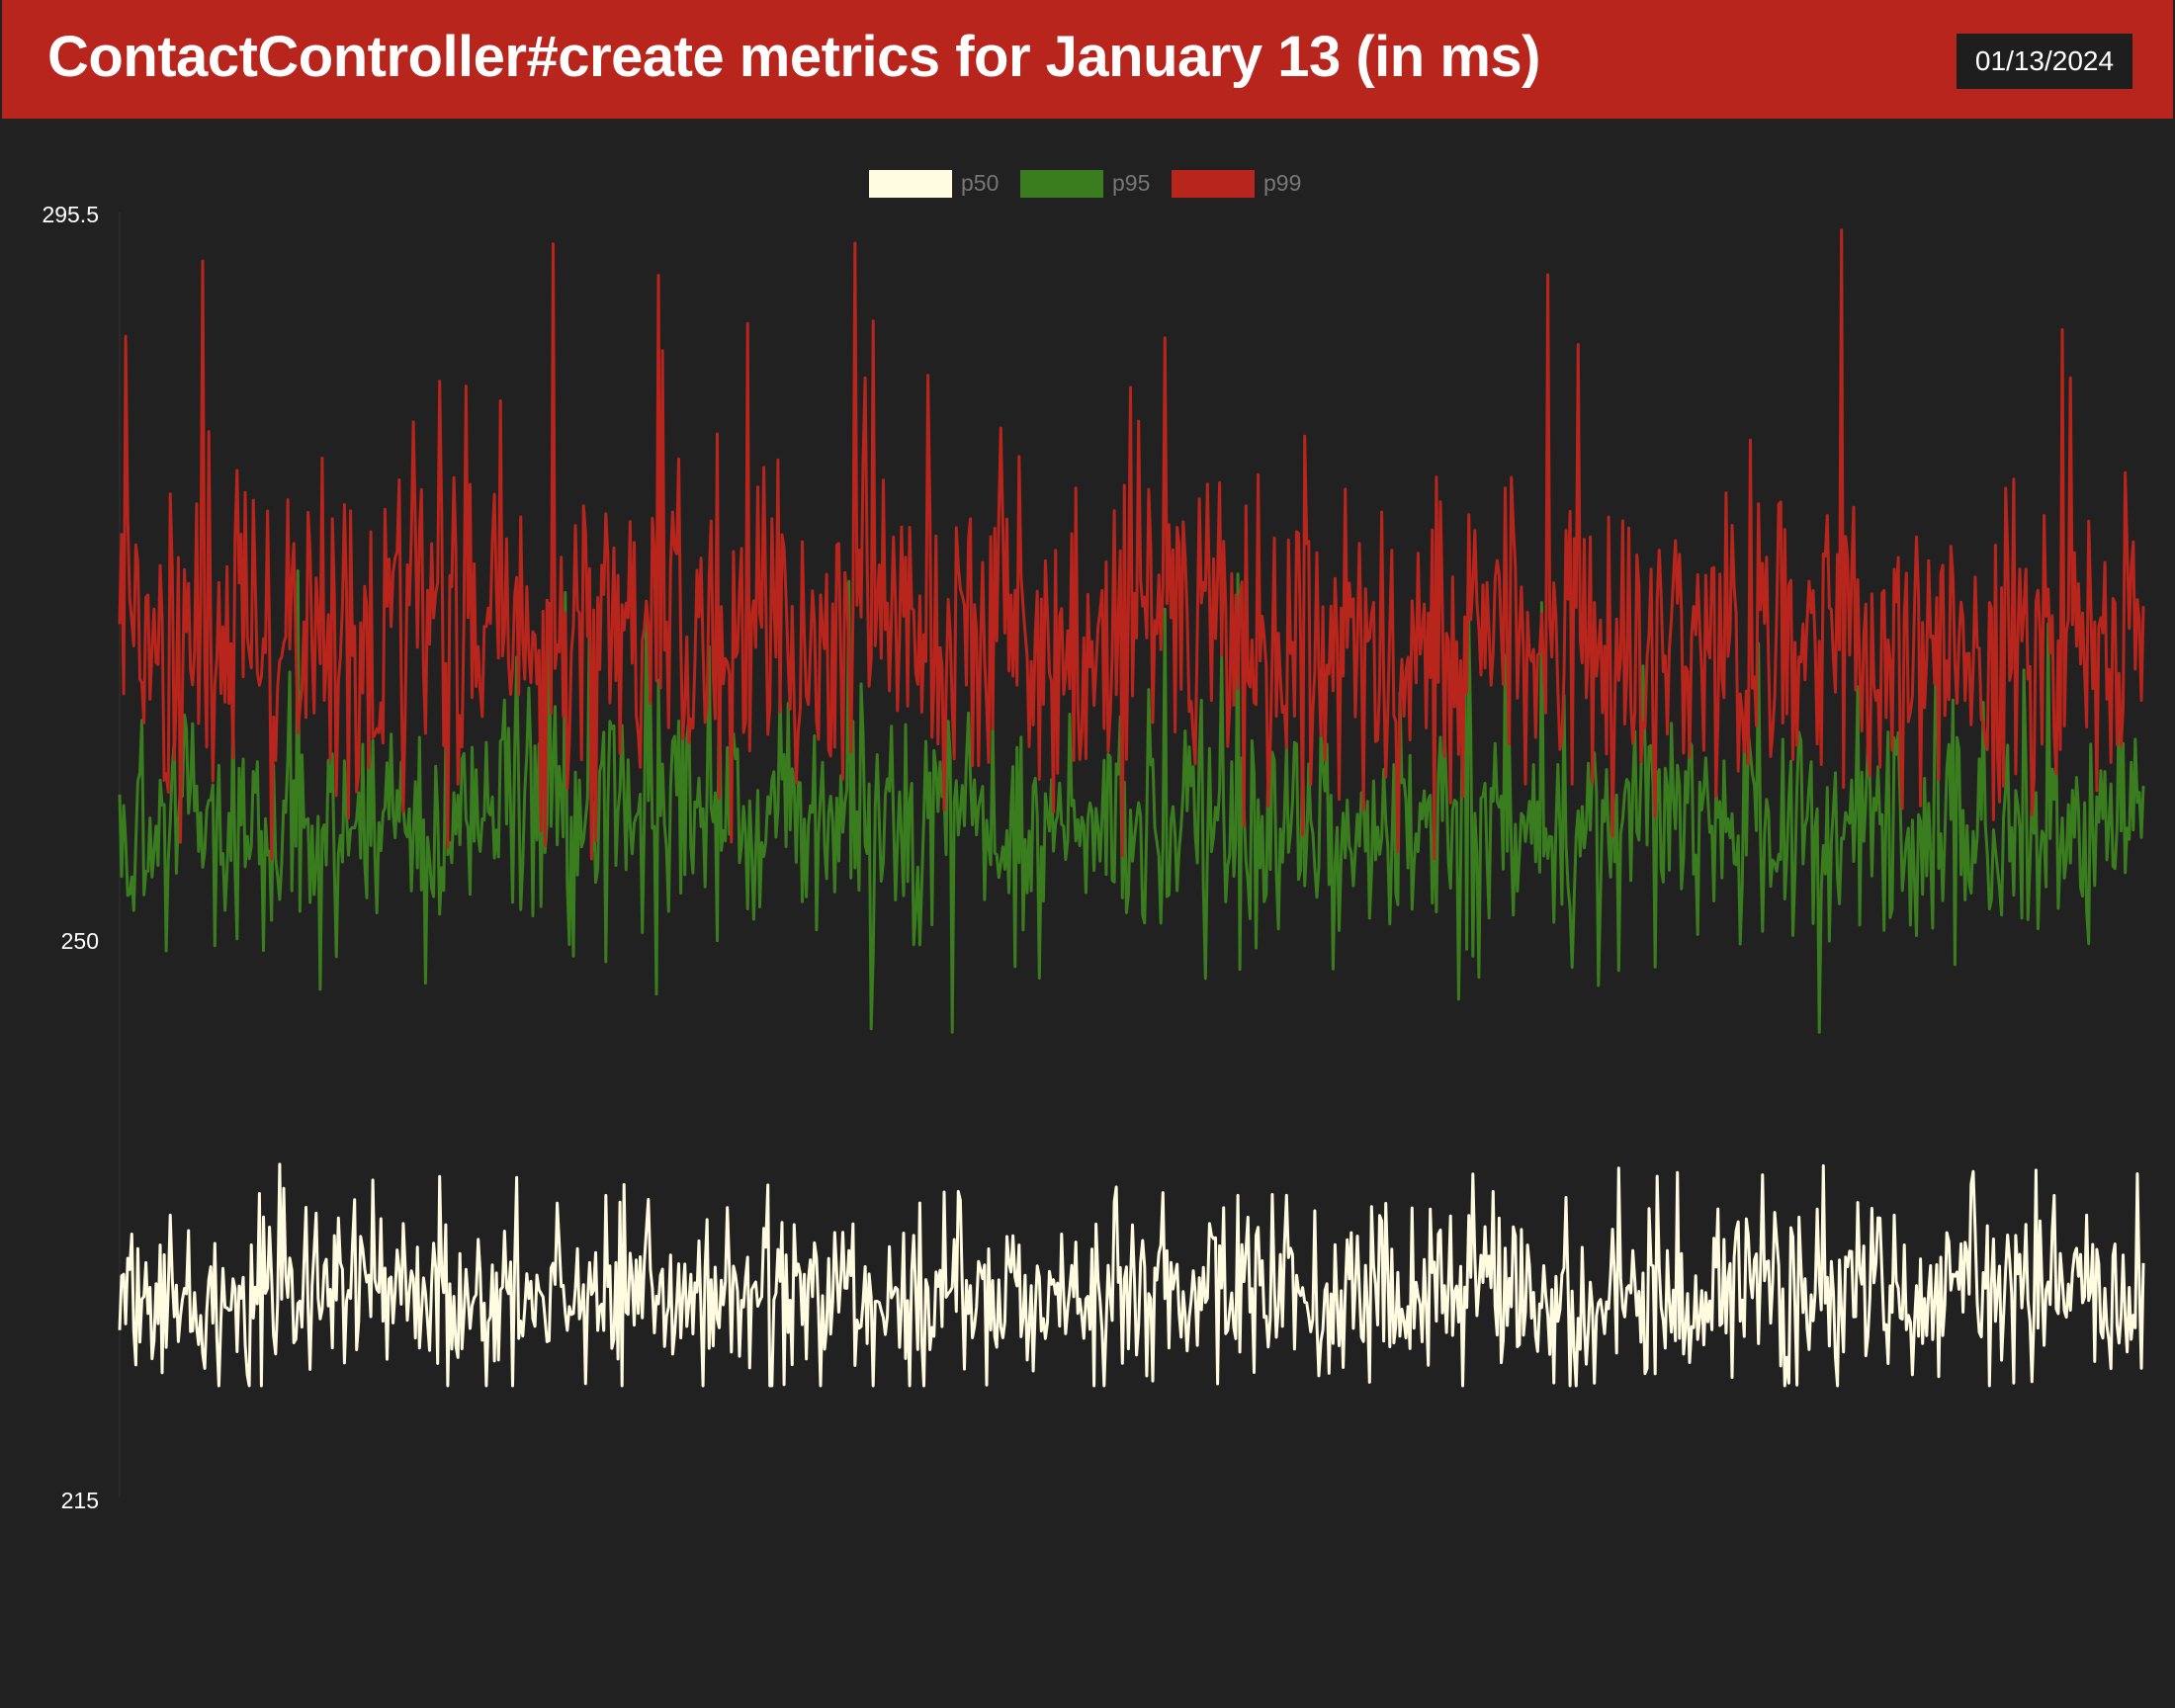 Image resolution: width=2175 pixels, height=1708 pixels. I want to click on series-line-p50, so click(1132, 1275).